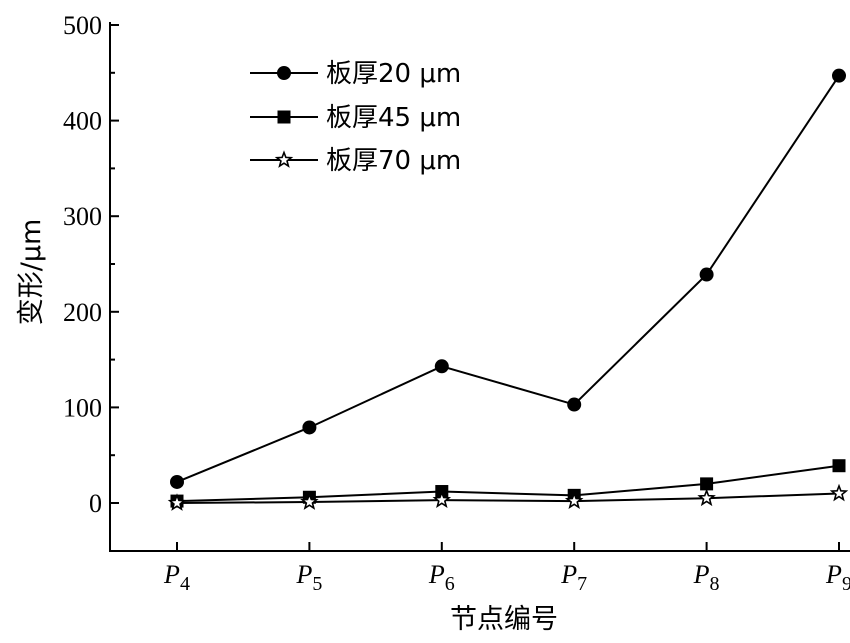  What do you see at coordinates (706, 577) in the screenshot?
I see `x-tick-label: P8` at bounding box center [706, 577].